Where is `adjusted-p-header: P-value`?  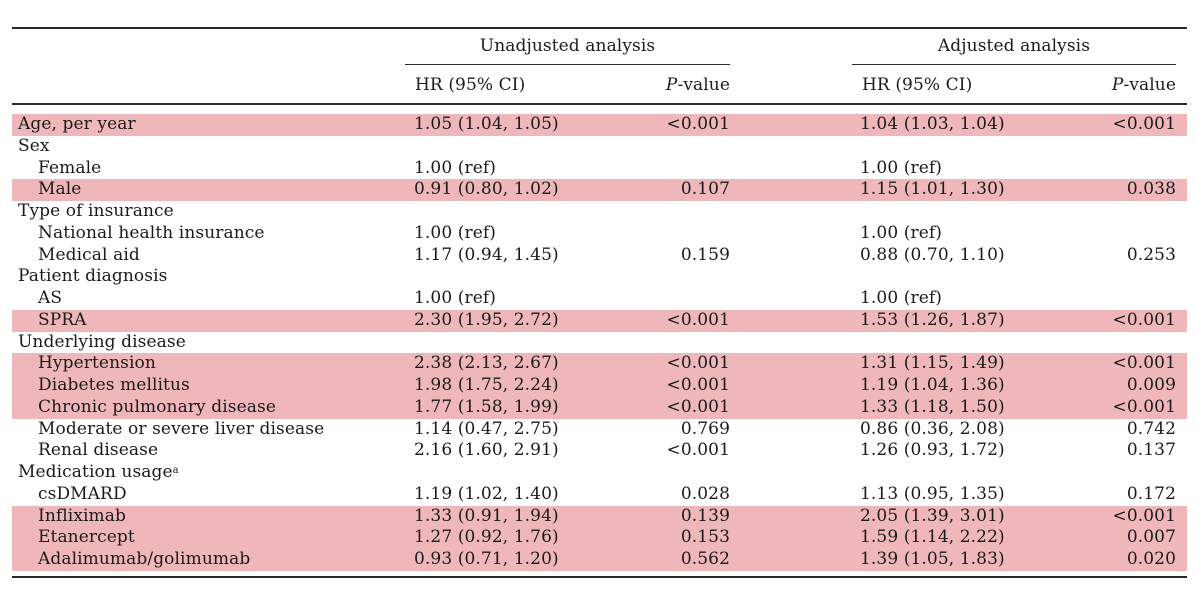
adjusted-p-header: P-value is located at coordinates (1111, 85).